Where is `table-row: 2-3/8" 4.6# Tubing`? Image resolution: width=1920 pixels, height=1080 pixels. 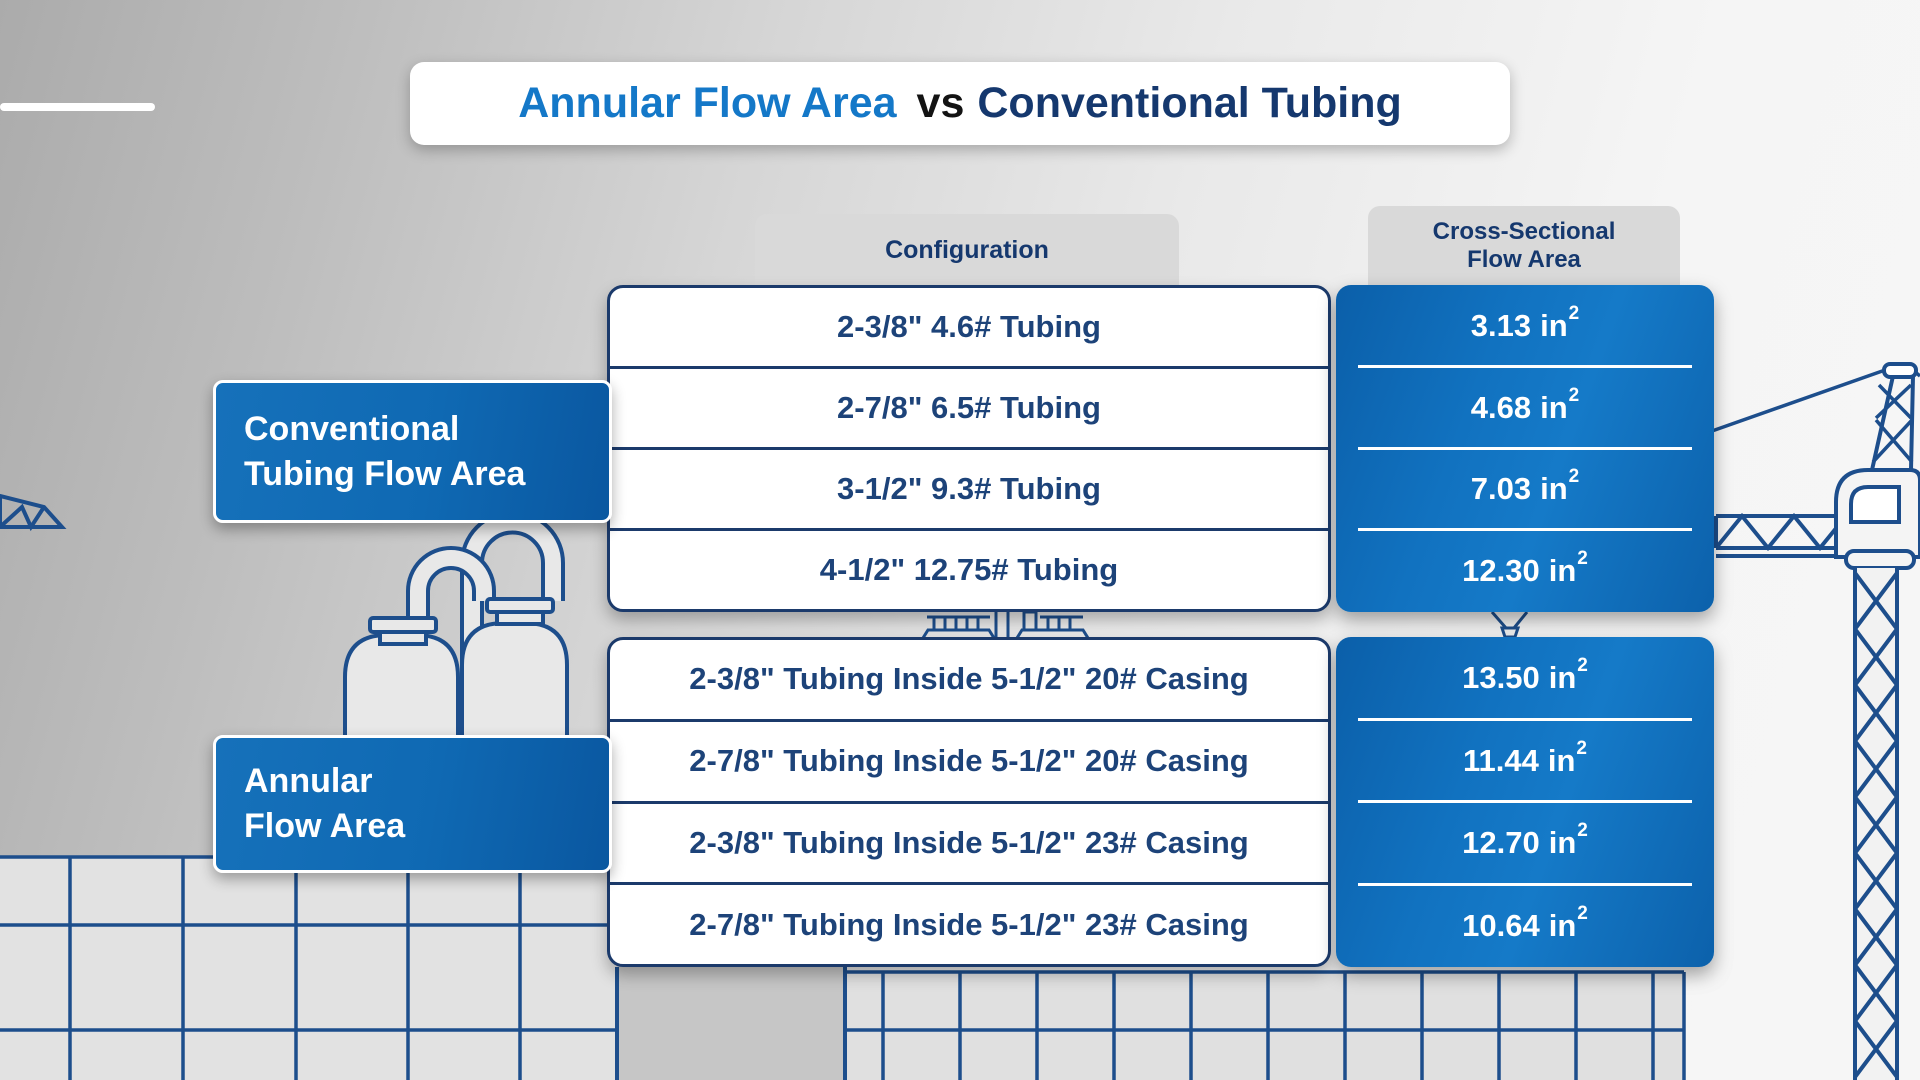 table-row: 2-3/8" 4.6# Tubing is located at coordinates (969, 326).